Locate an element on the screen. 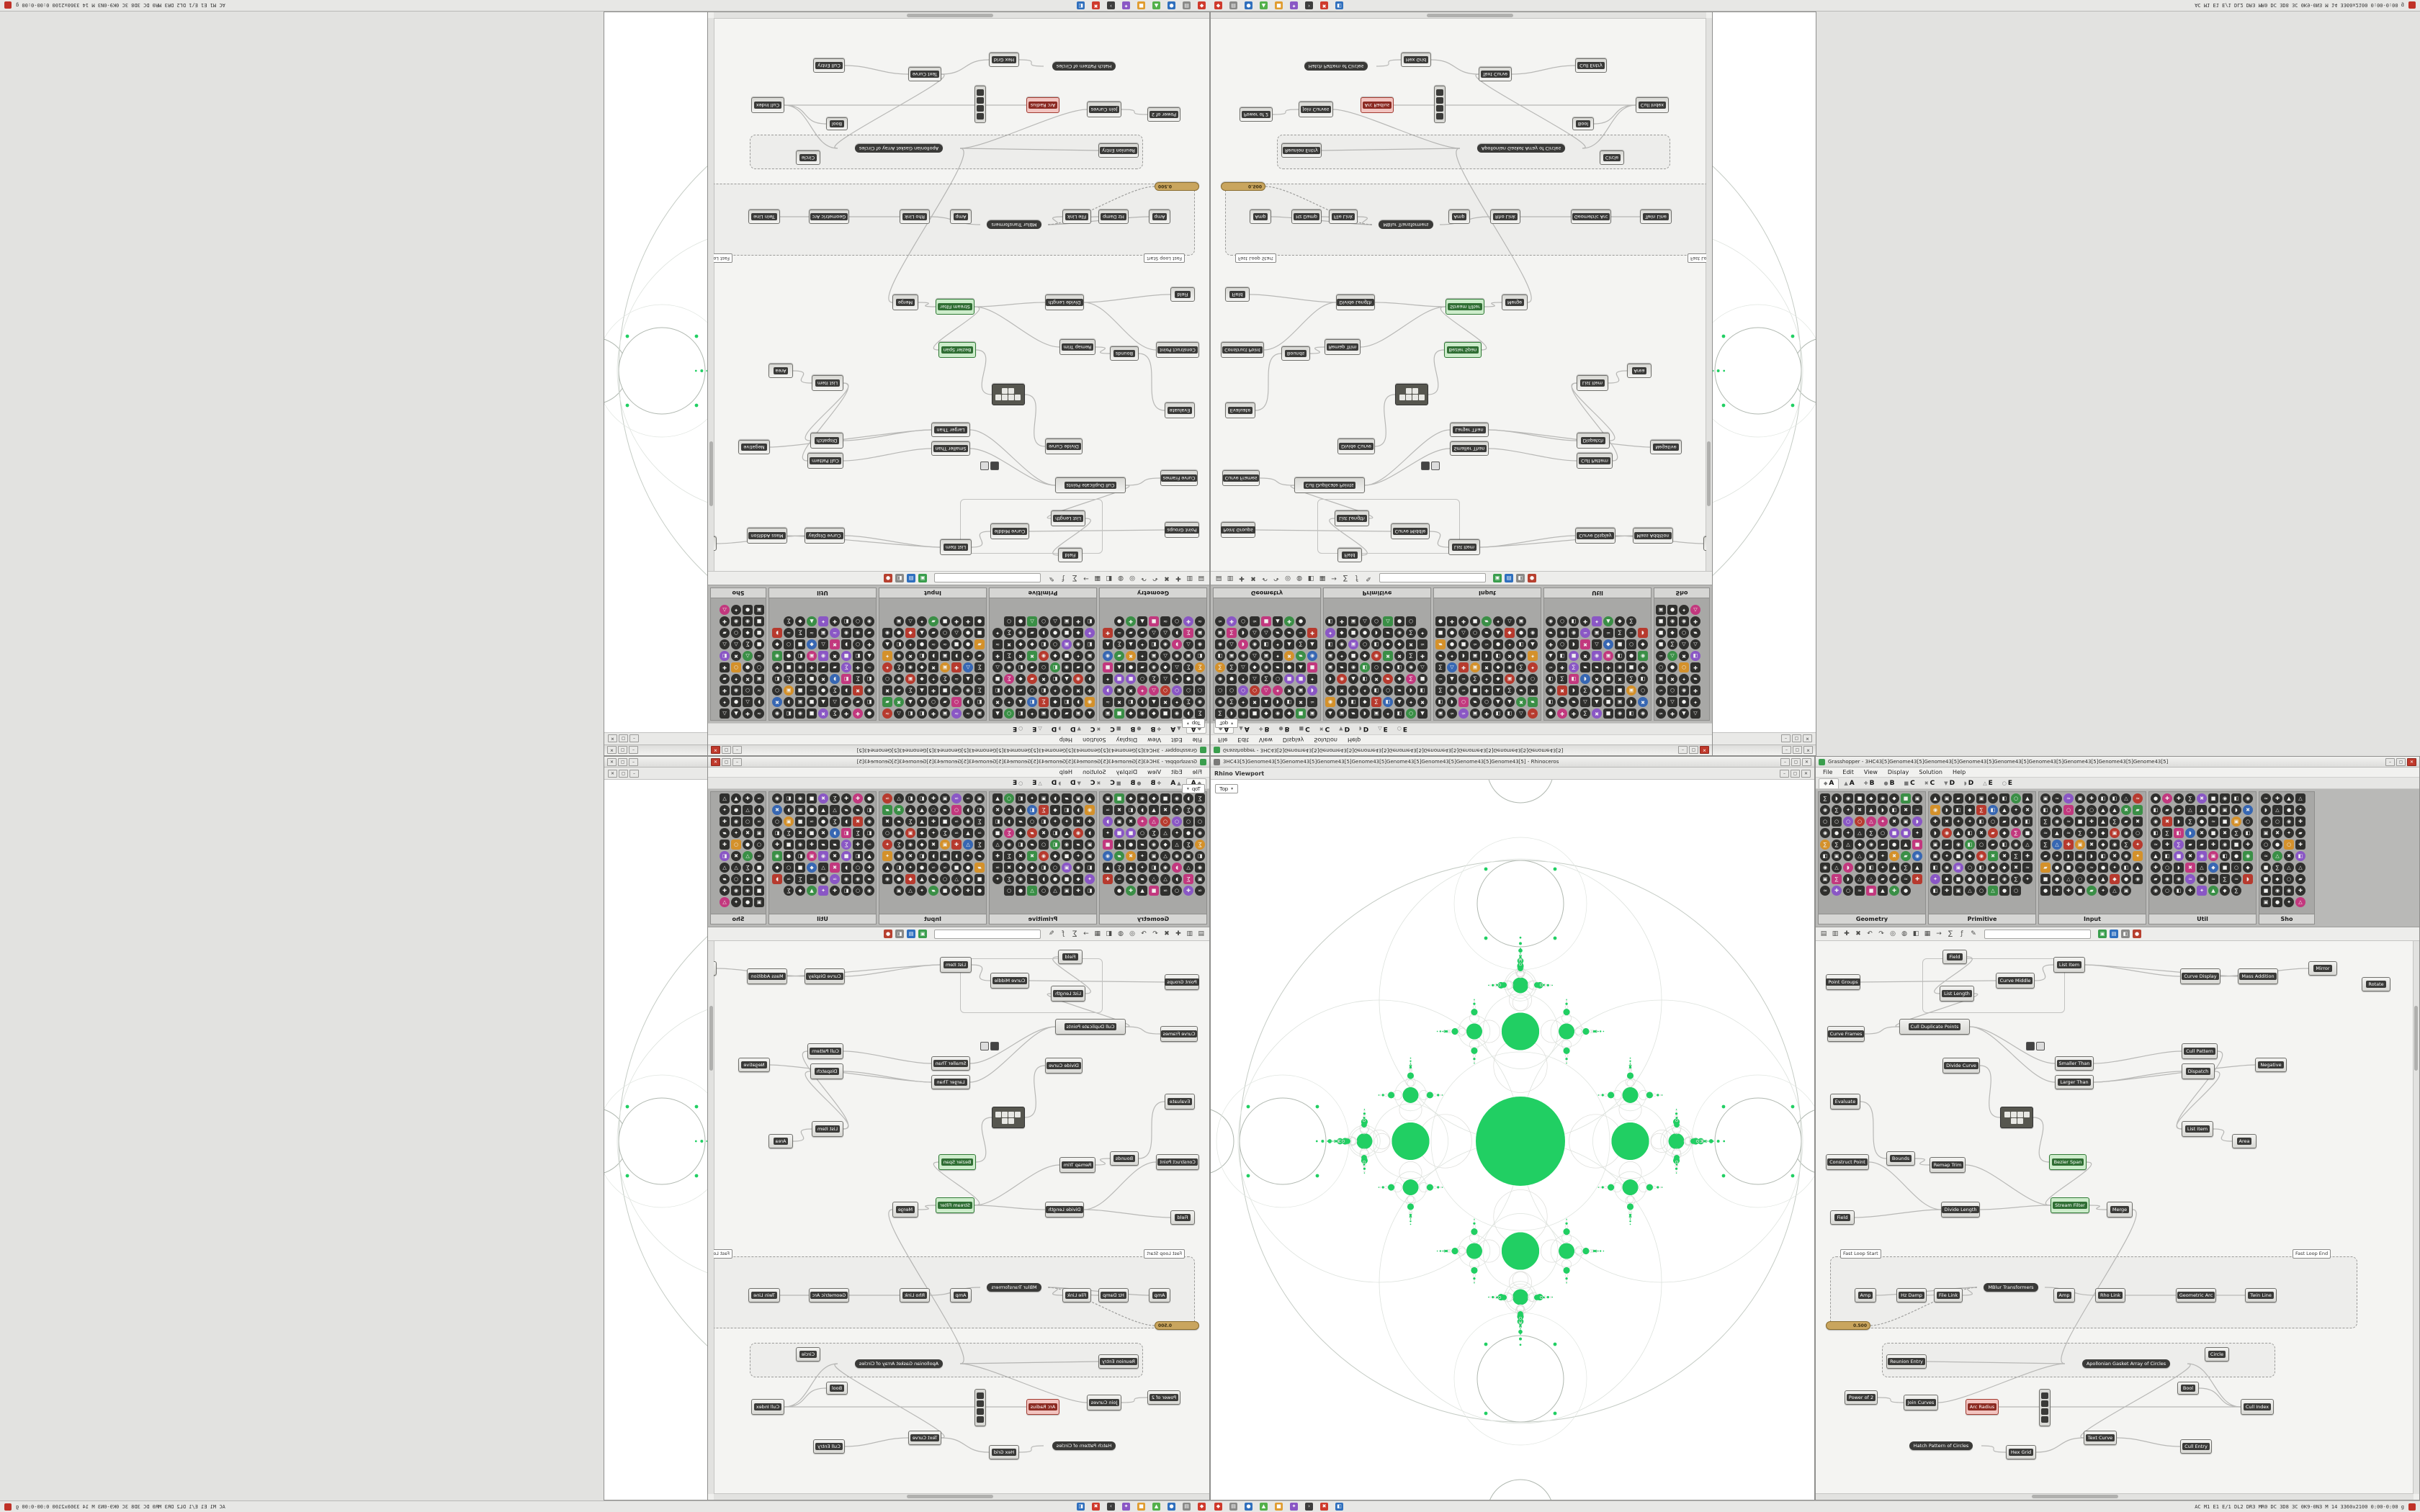 This screenshot has width=2420, height=1512. component-tab: ■ C is located at coordinates (1909, 783).